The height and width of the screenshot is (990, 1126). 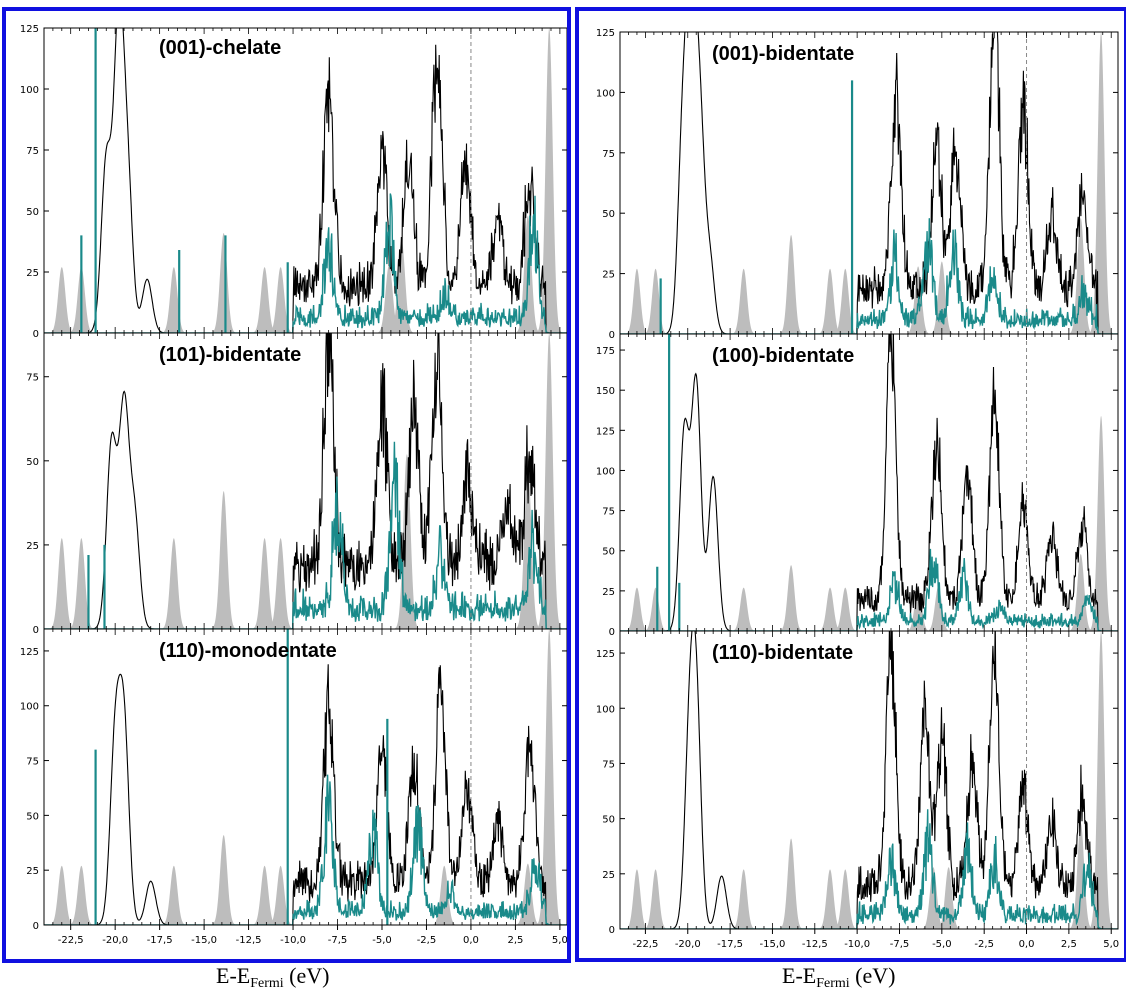 I want to click on x-tick-label: -7,5, so click(x=900, y=944).